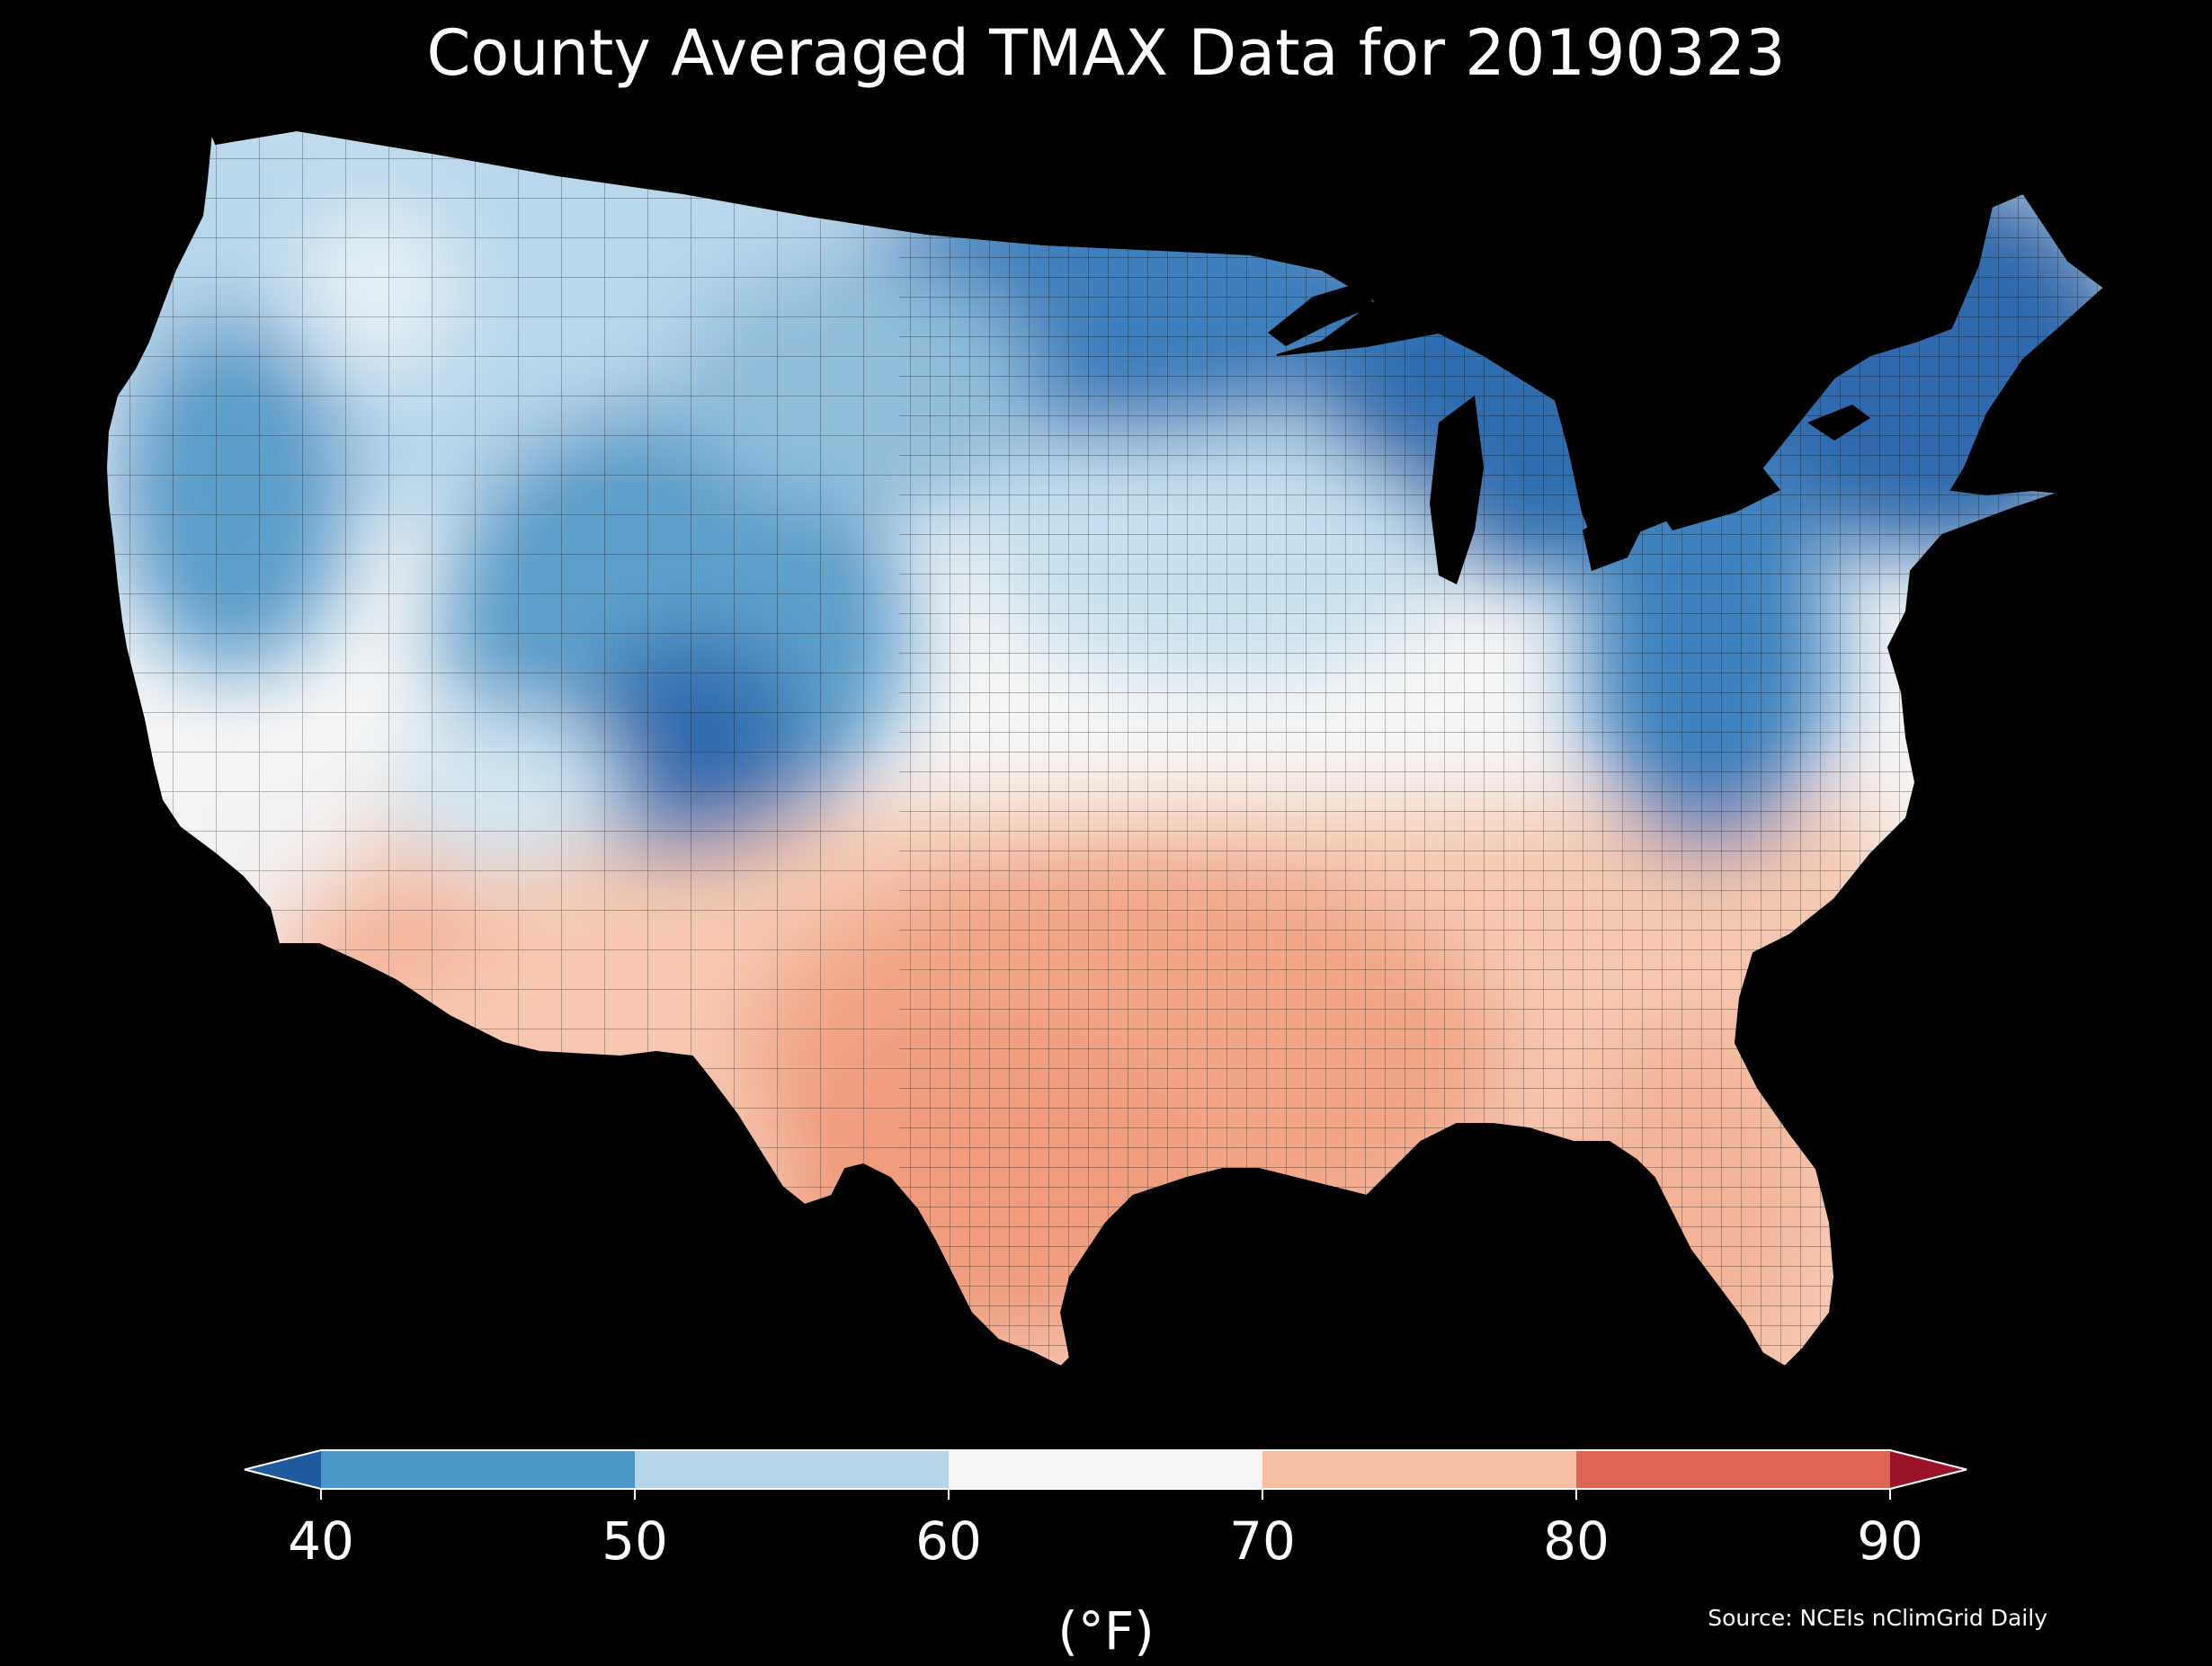  What do you see at coordinates (321, 1541) in the screenshot?
I see `colorbar-tick-40: 40` at bounding box center [321, 1541].